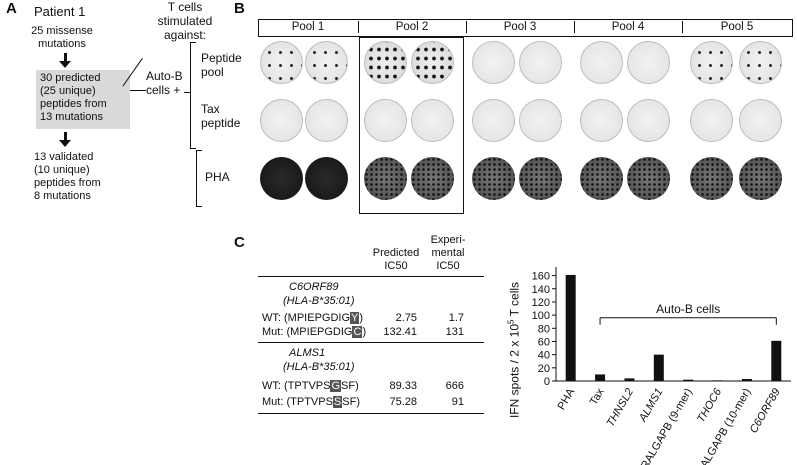 The width and height of the screenshot is (797, 465). What do you see at coordinates (371, 342) in the screenshot?
I see `table-rule-mid` at bounding box center [371, 342].